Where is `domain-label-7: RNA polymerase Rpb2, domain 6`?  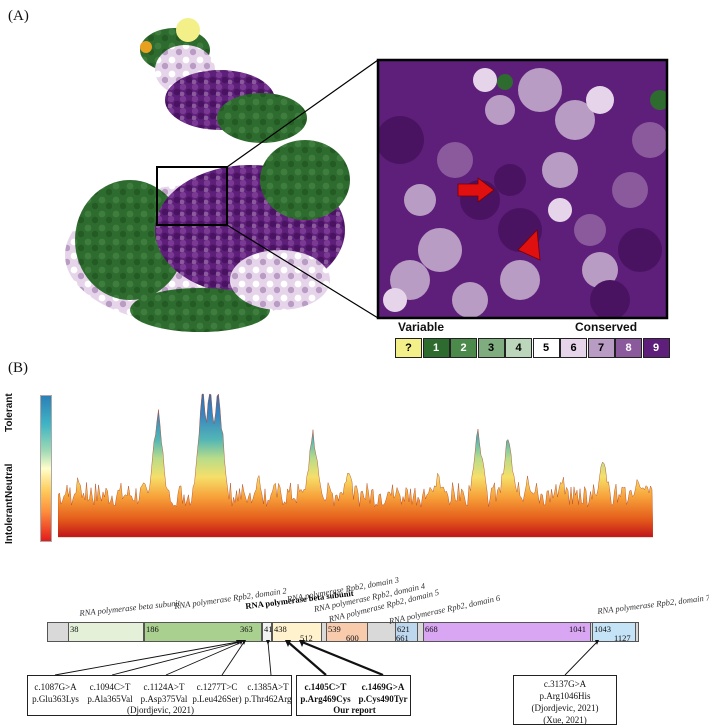
domain-label-7: RNA polymerase Rpb2, domain 6 is located at coordinates (444, 609).